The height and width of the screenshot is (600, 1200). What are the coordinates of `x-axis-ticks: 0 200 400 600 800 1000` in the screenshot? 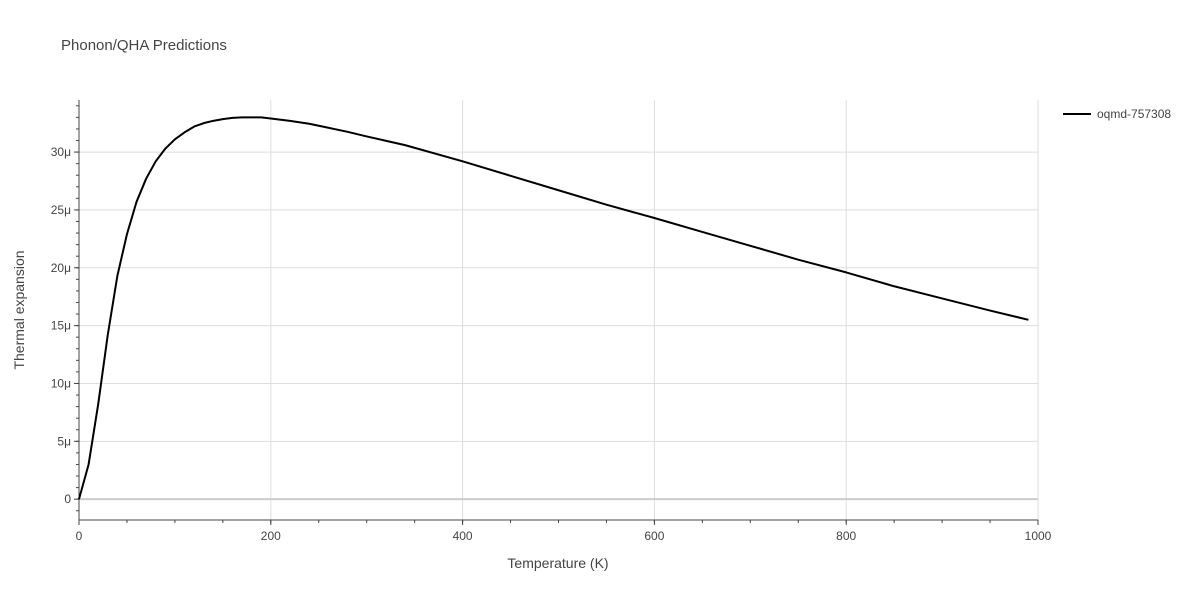 It's located at (564, 531).